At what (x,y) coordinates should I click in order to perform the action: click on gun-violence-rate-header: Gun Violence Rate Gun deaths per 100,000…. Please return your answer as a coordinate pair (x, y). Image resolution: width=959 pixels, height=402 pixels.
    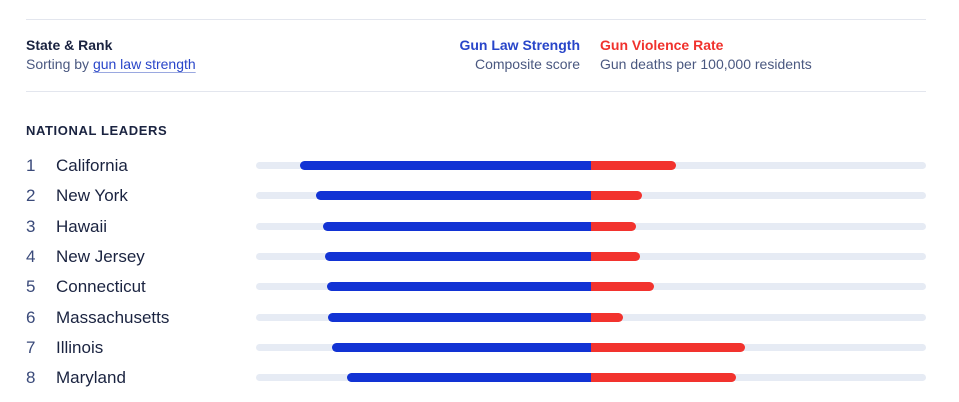
    Looking at the image, I should click on (706, 55).